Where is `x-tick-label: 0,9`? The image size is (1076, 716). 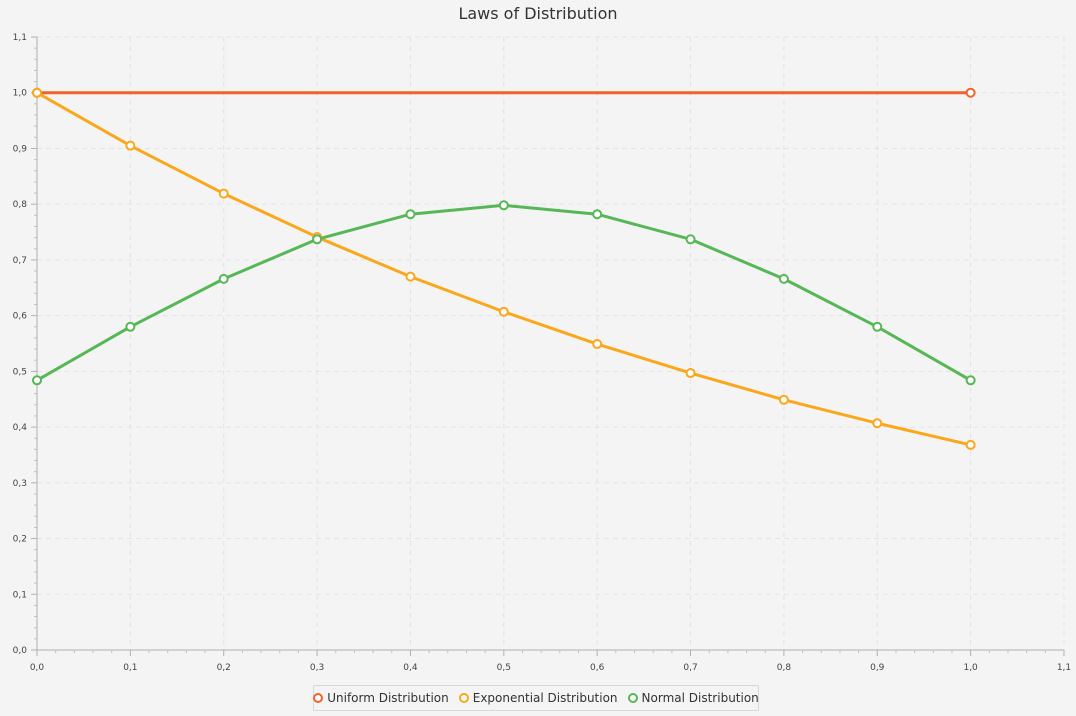
x-tick-label: 0,9 is located at coordinates (877, 668).